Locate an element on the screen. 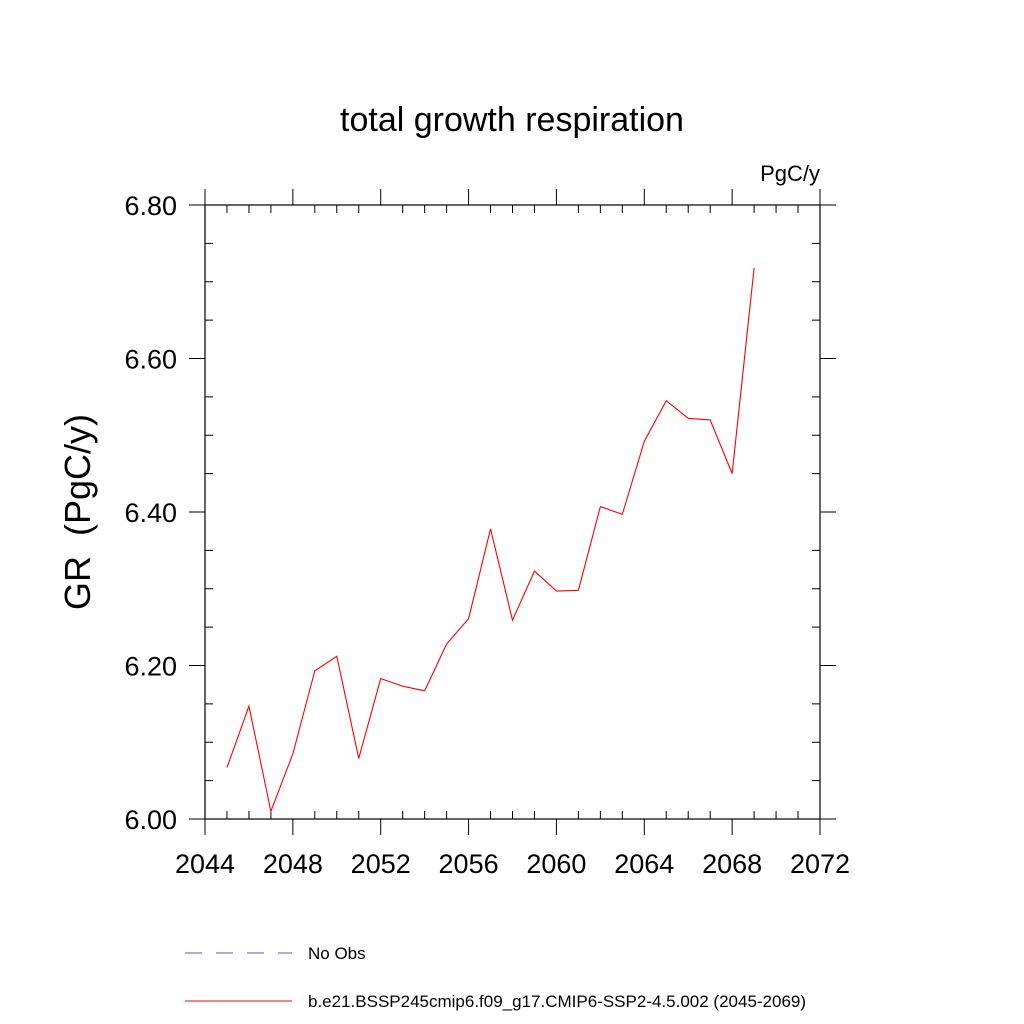  y-tick-label: 6.00 is located at coordinates (150, 820).